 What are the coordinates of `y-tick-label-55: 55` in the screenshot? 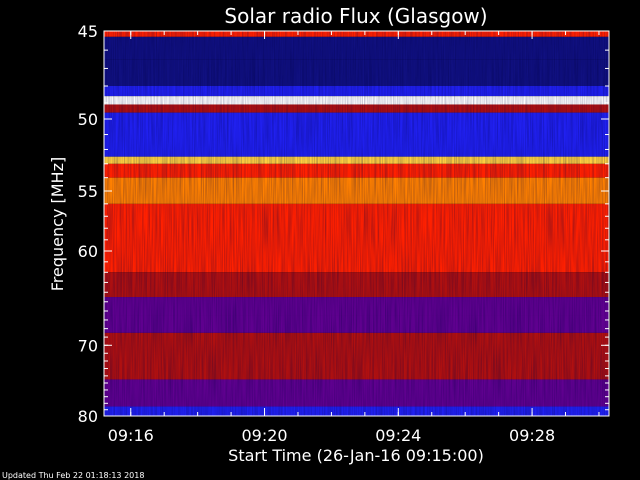 It's located at (88, 191).